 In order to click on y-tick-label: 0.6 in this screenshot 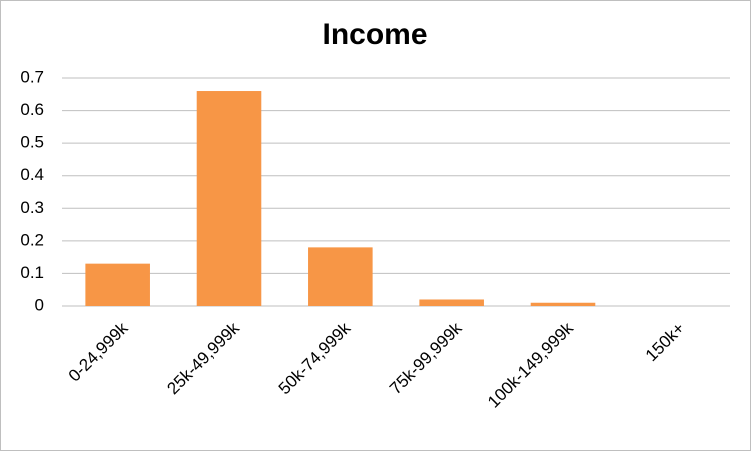, I will do `click(32, 109)`.